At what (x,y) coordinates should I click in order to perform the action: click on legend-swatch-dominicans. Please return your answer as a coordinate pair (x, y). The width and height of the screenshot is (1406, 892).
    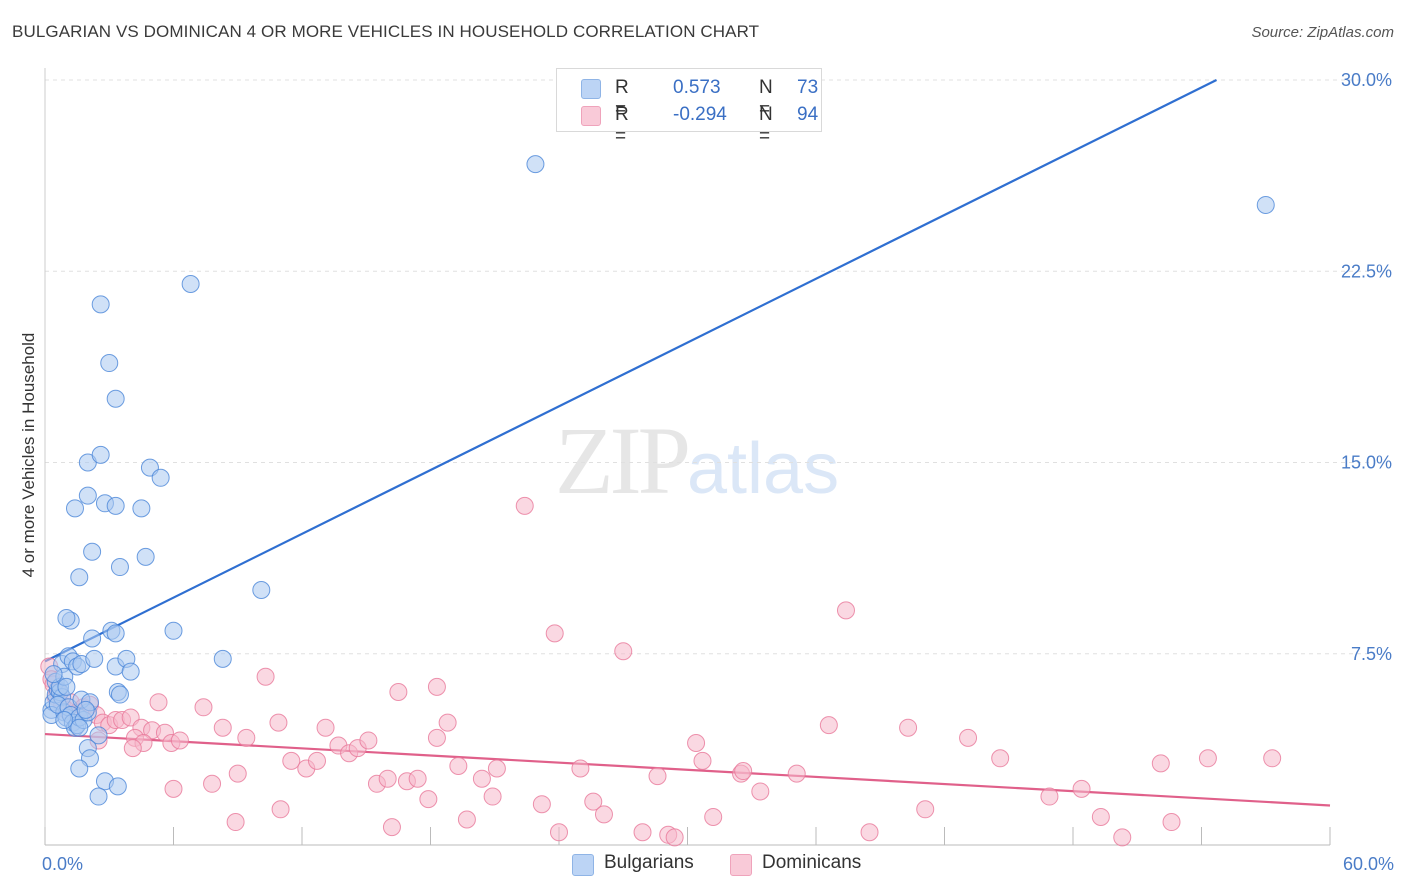
    Looking at the image, I should click on (591, 116).